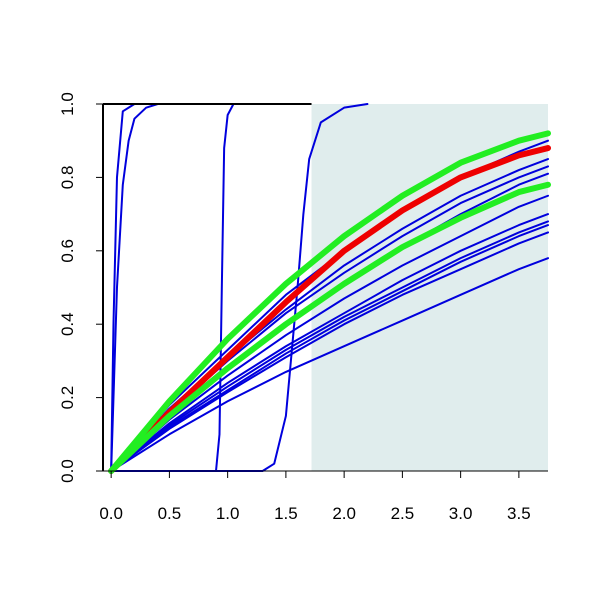 The image size is (600, 600). I want to click on y-tick-label: 0.0, so click(67, 471).